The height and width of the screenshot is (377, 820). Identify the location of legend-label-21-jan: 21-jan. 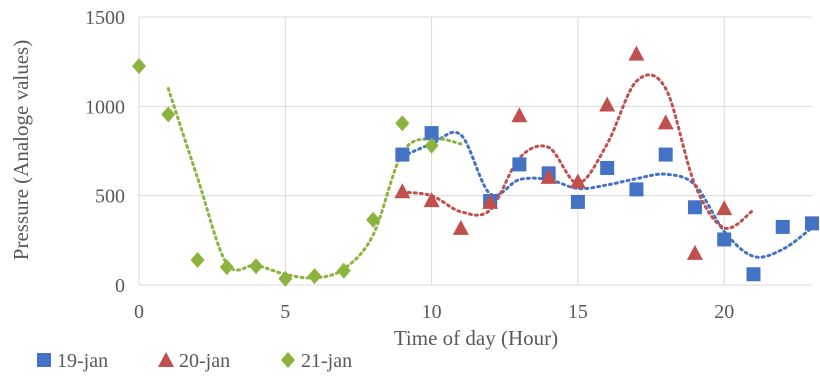
(326, 361).